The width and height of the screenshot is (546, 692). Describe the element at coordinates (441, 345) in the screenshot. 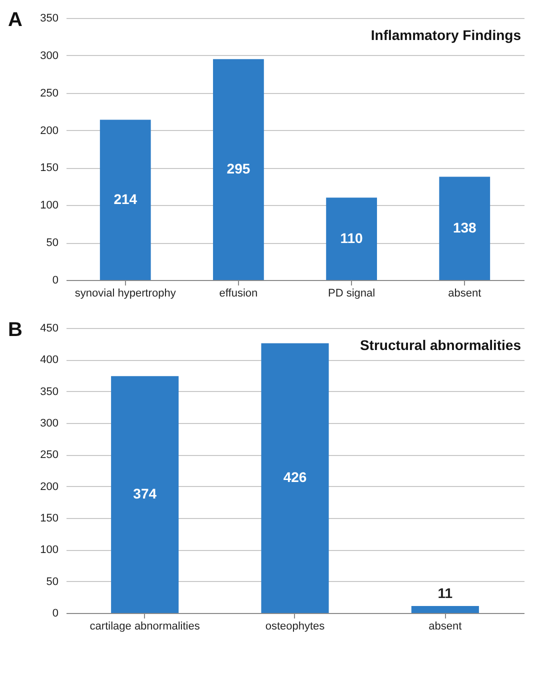

I see `text: Structural abnormalities` at that location.